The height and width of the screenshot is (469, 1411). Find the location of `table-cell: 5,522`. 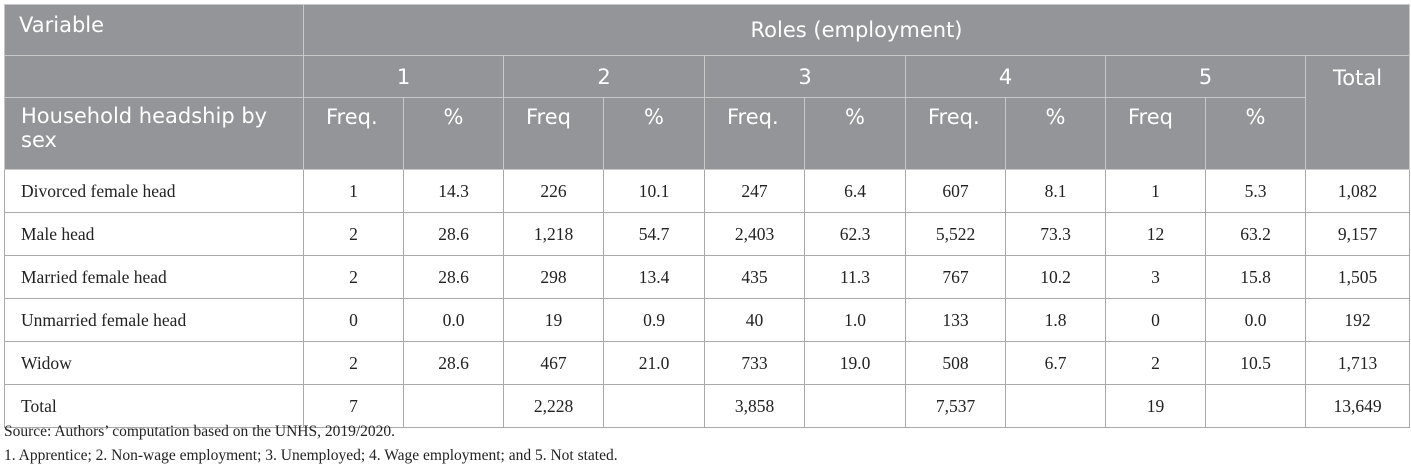

table-cell: 5,522 is located at coordinates (955, 234).